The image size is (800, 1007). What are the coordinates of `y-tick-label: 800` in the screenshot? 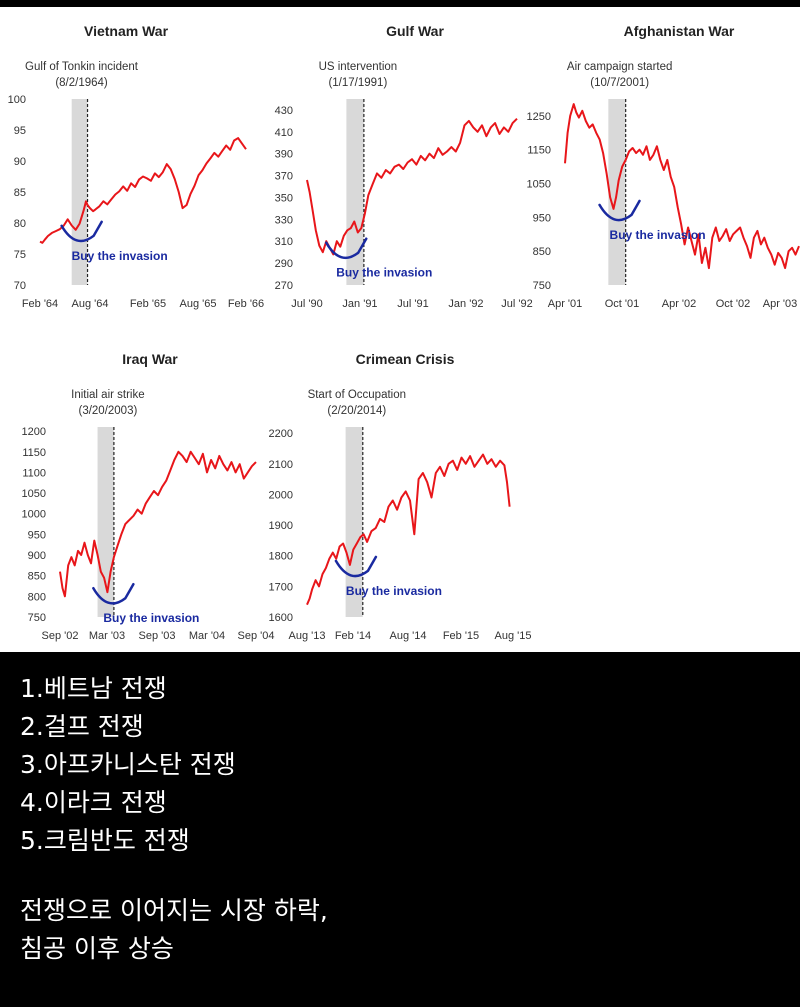 It's located at (37, 597).